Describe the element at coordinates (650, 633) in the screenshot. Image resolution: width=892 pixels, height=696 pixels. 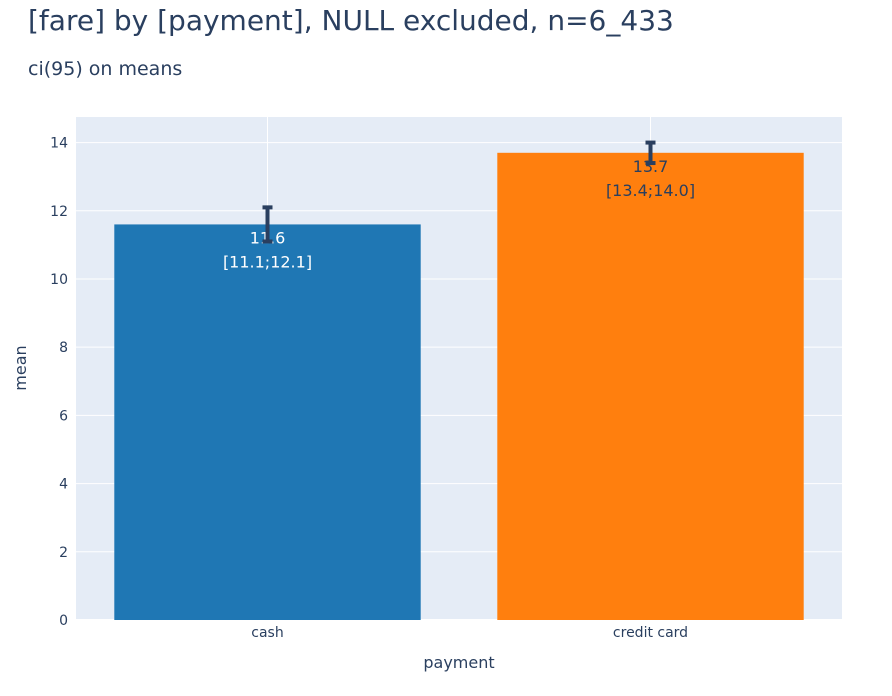
I see `x-tick-label: credit card` at that location.